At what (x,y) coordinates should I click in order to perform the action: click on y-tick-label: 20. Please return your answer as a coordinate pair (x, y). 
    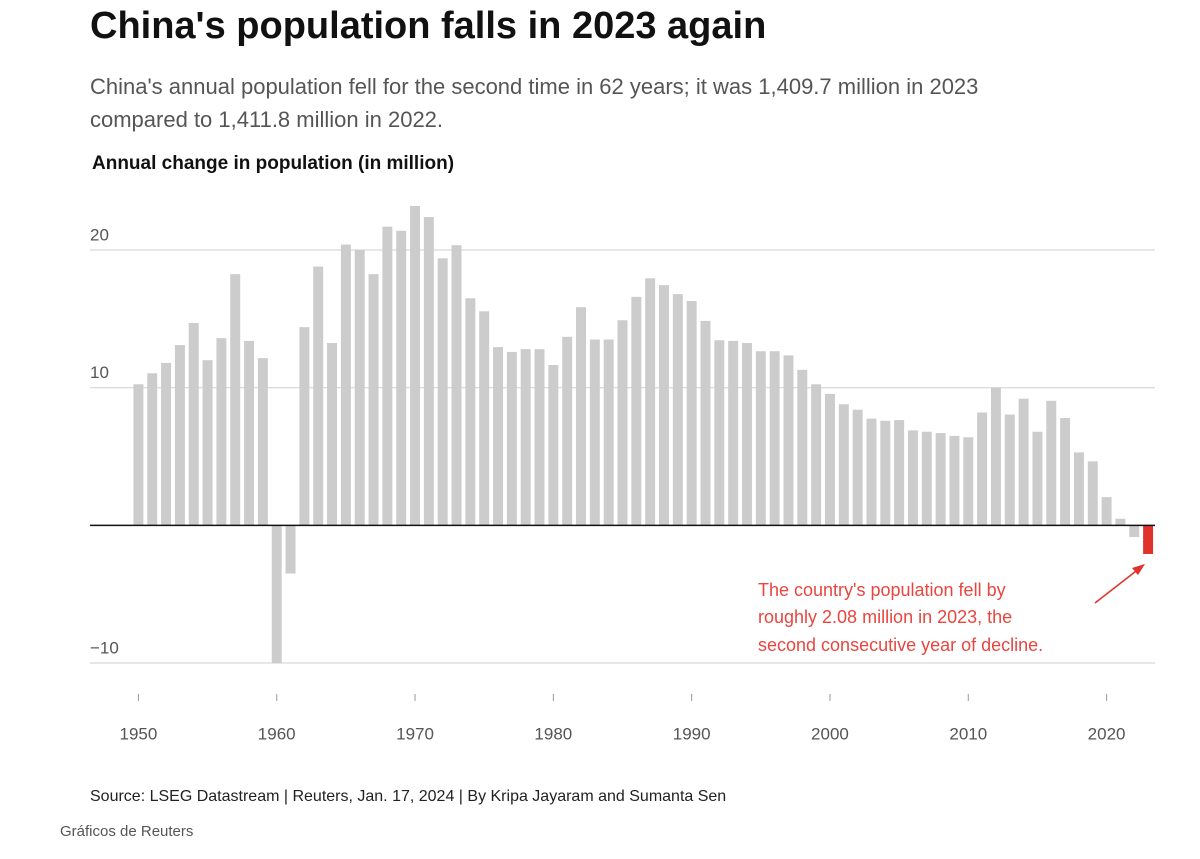
    Looking at the image, I should click on (99, 235).